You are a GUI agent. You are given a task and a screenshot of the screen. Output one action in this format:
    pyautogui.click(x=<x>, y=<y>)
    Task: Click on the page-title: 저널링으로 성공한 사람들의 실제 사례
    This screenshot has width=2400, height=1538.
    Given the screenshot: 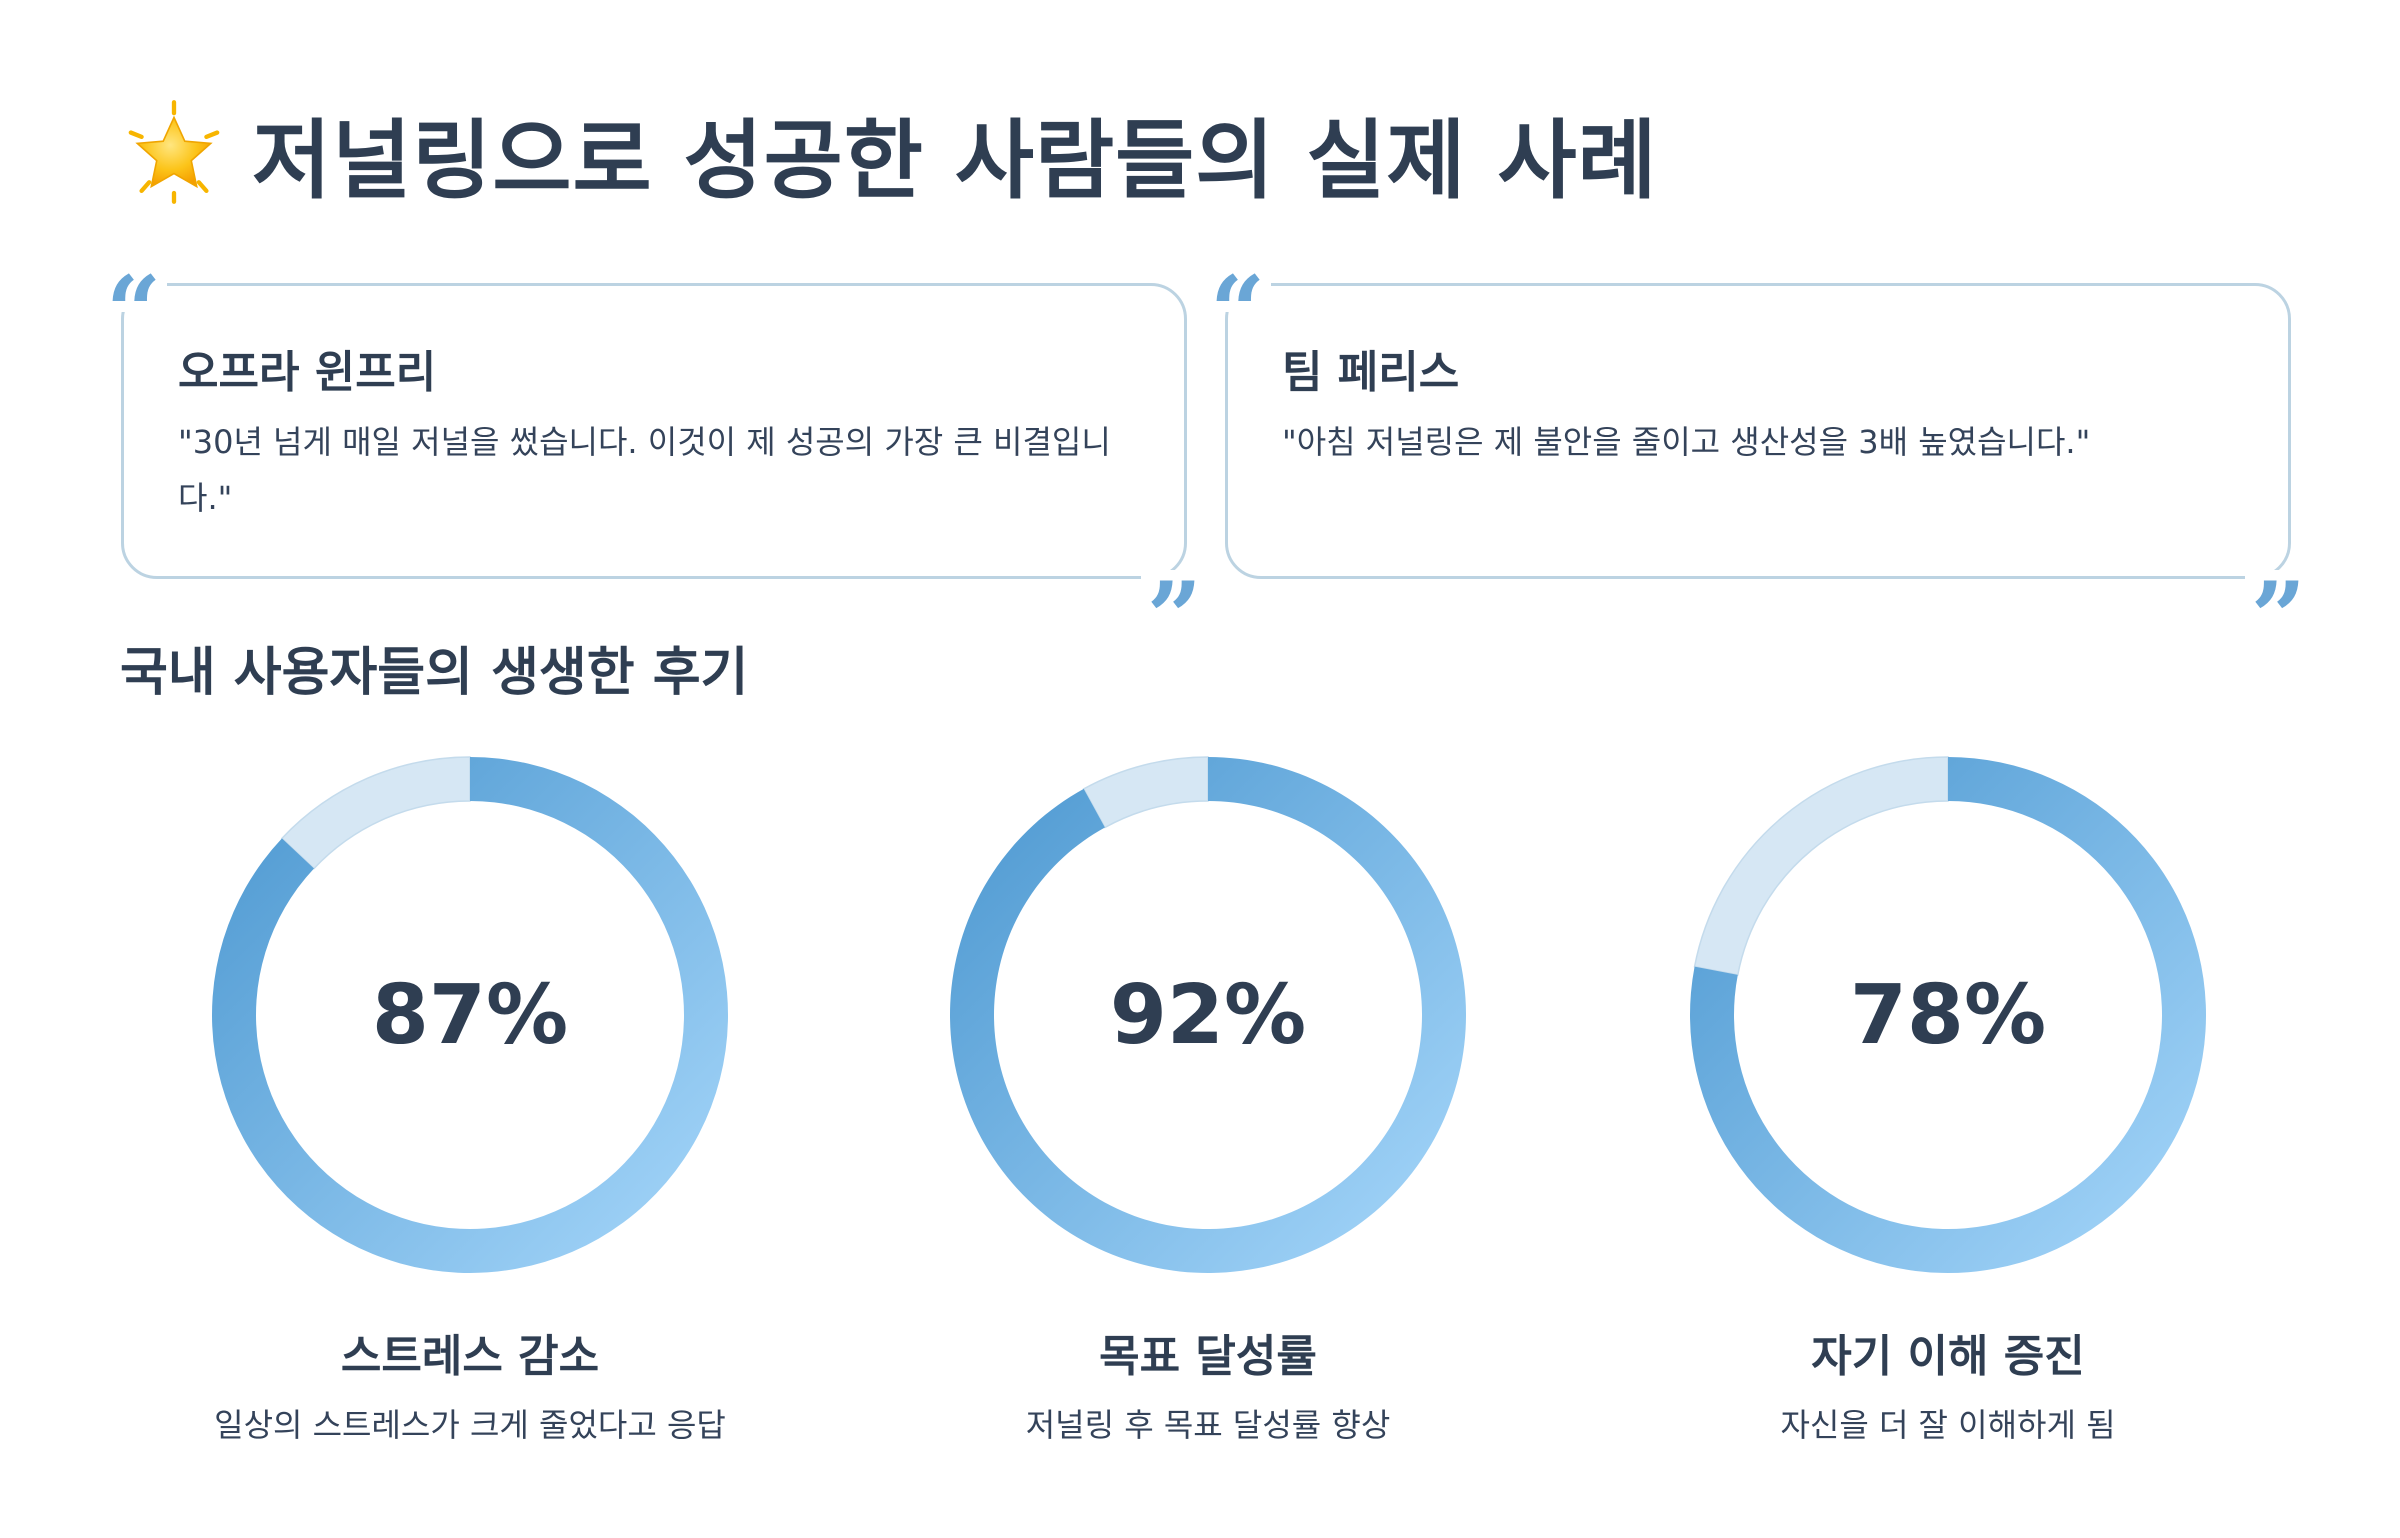 What is the action you would take?
    pyautogui.click(x=955, y=160)
    